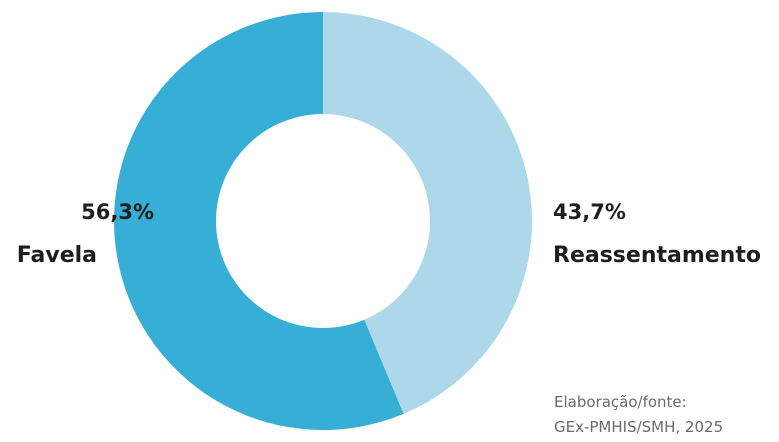  What do you see at coordinates (589, 212) in the screenshot?
I see `reassentamento-percent-label: 43,7%` at bounding box center [589, 212].